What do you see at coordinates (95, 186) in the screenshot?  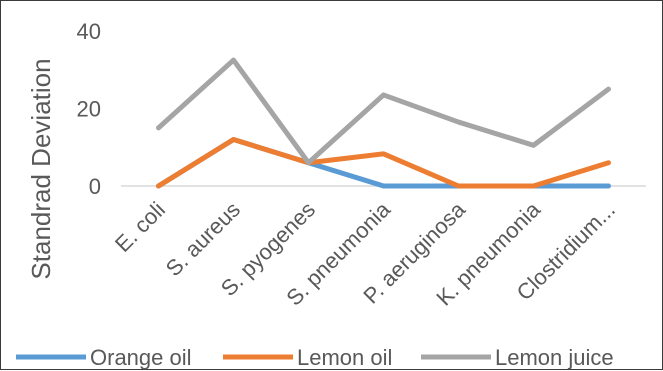 I see `y-tick-label: 0` at bounding box center [95, 186].